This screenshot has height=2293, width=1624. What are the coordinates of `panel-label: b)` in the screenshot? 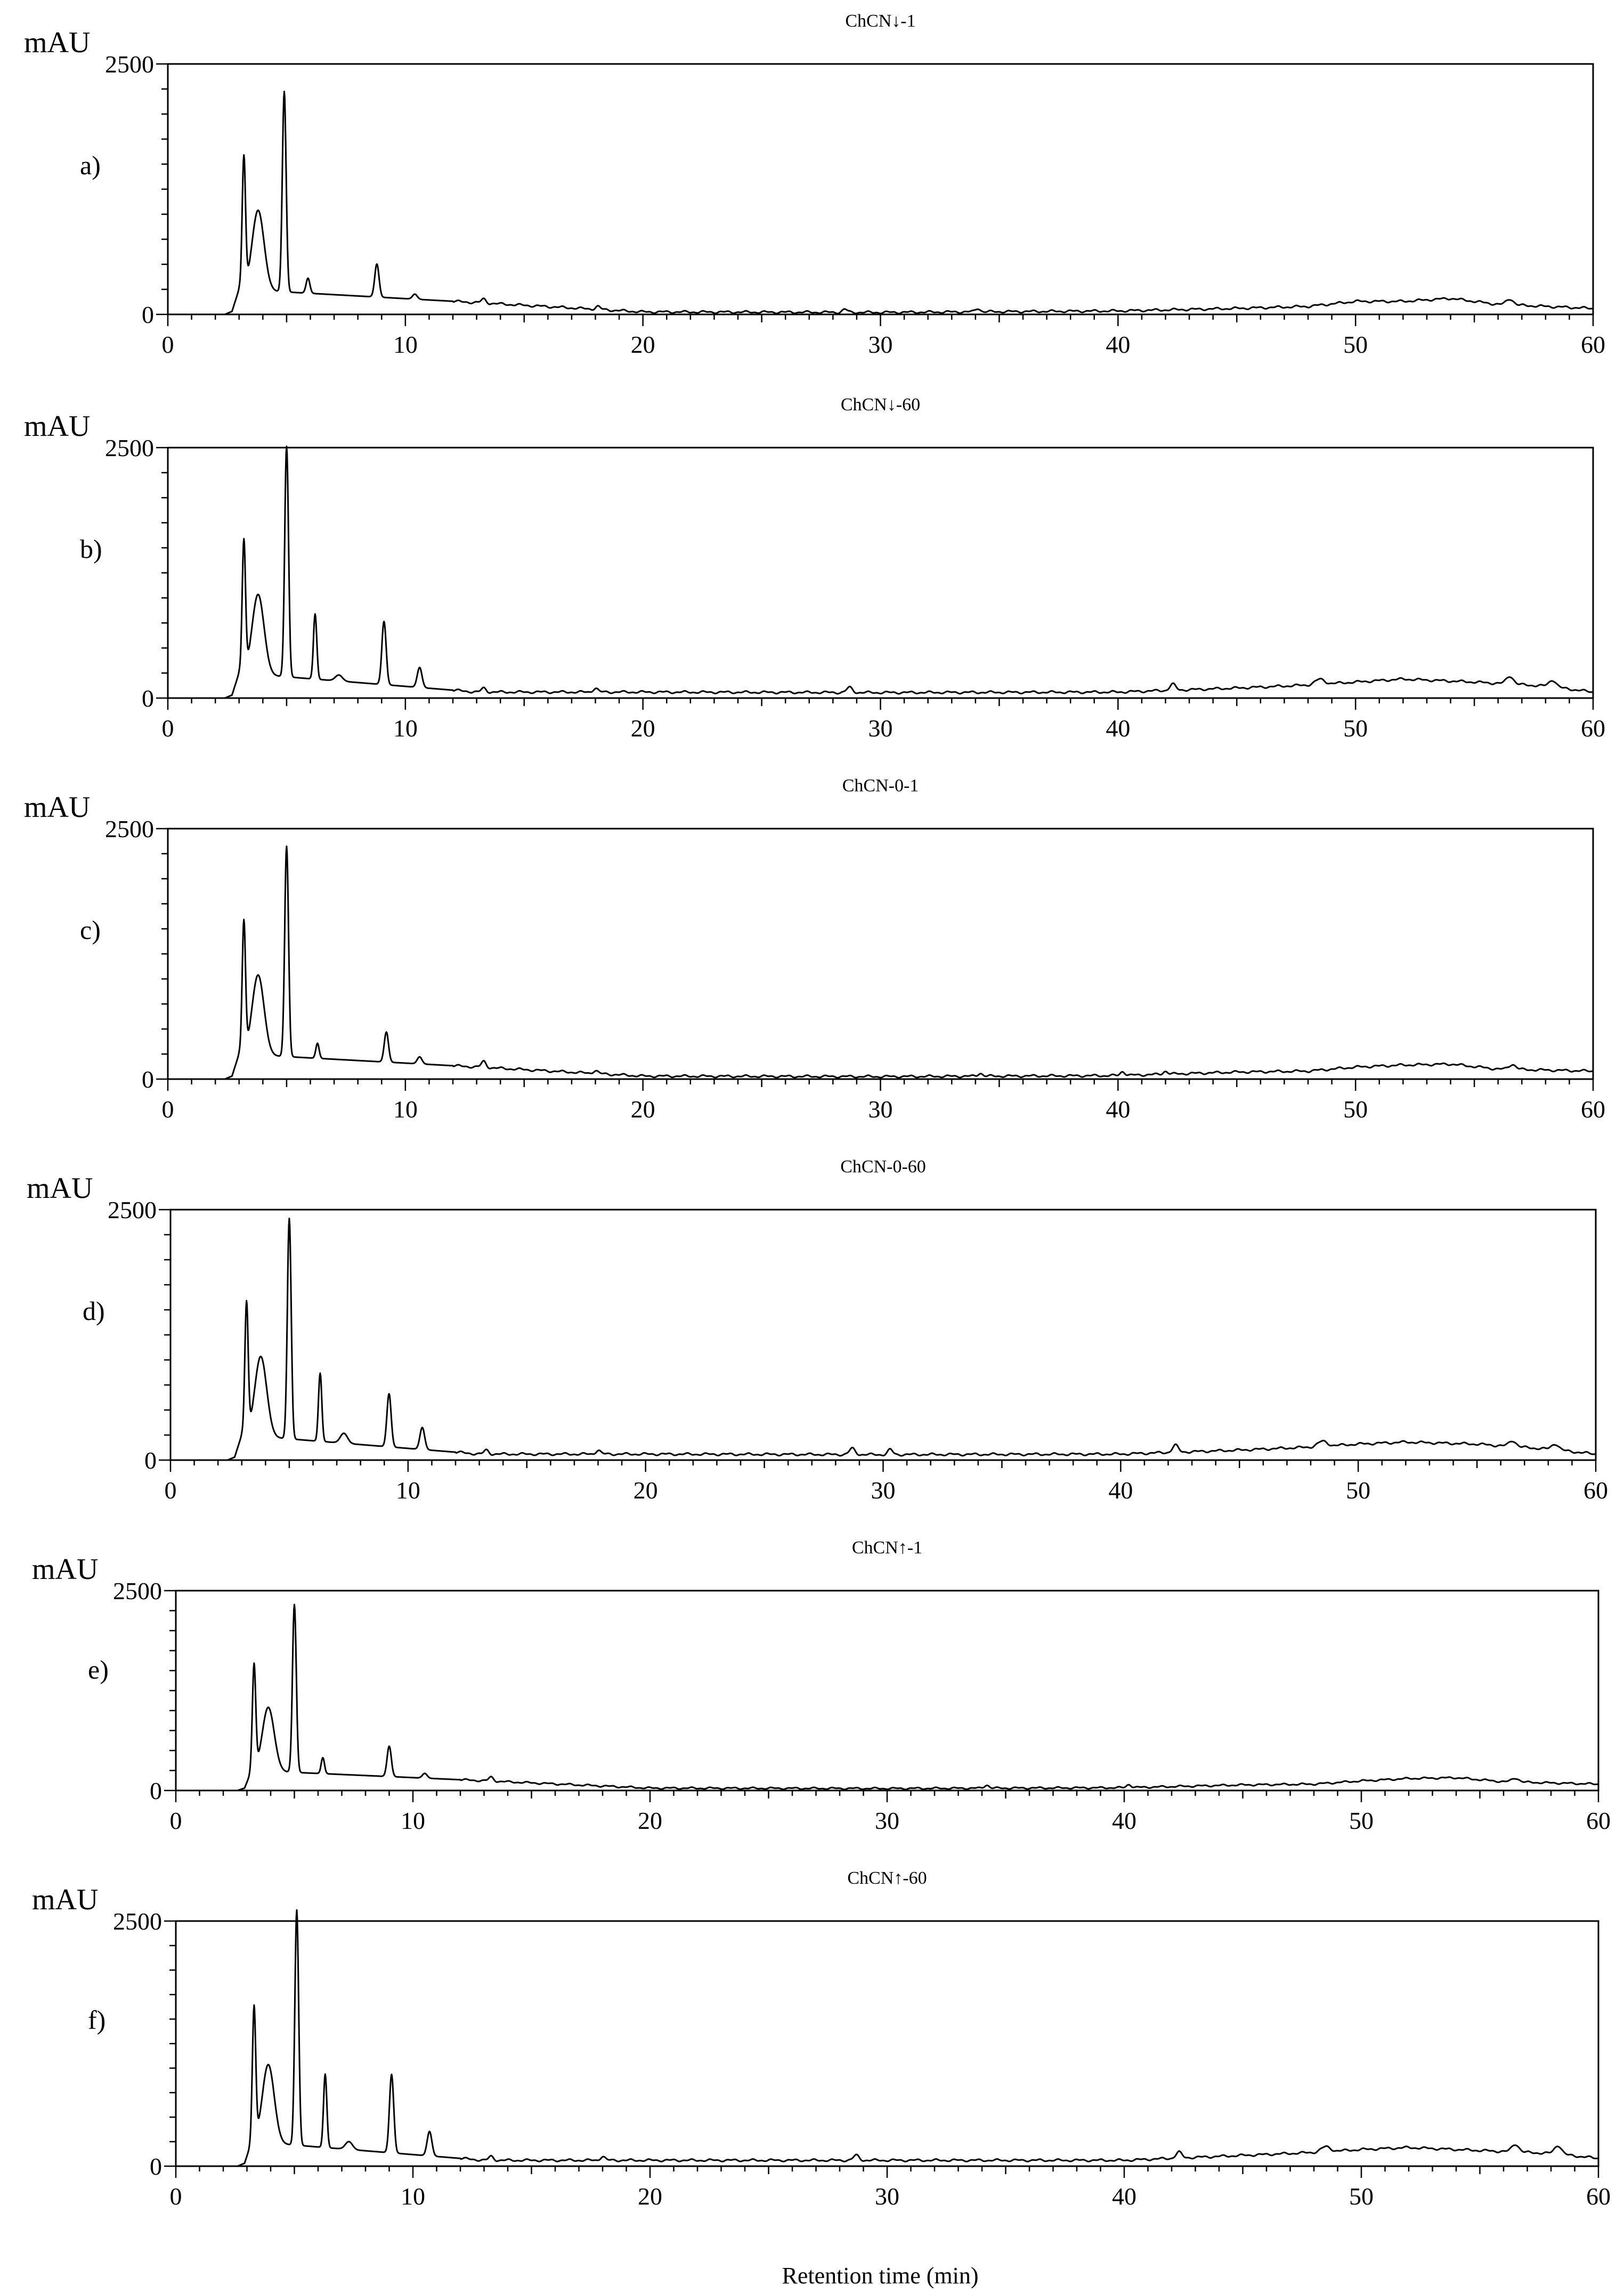 It's located at (91, 549).